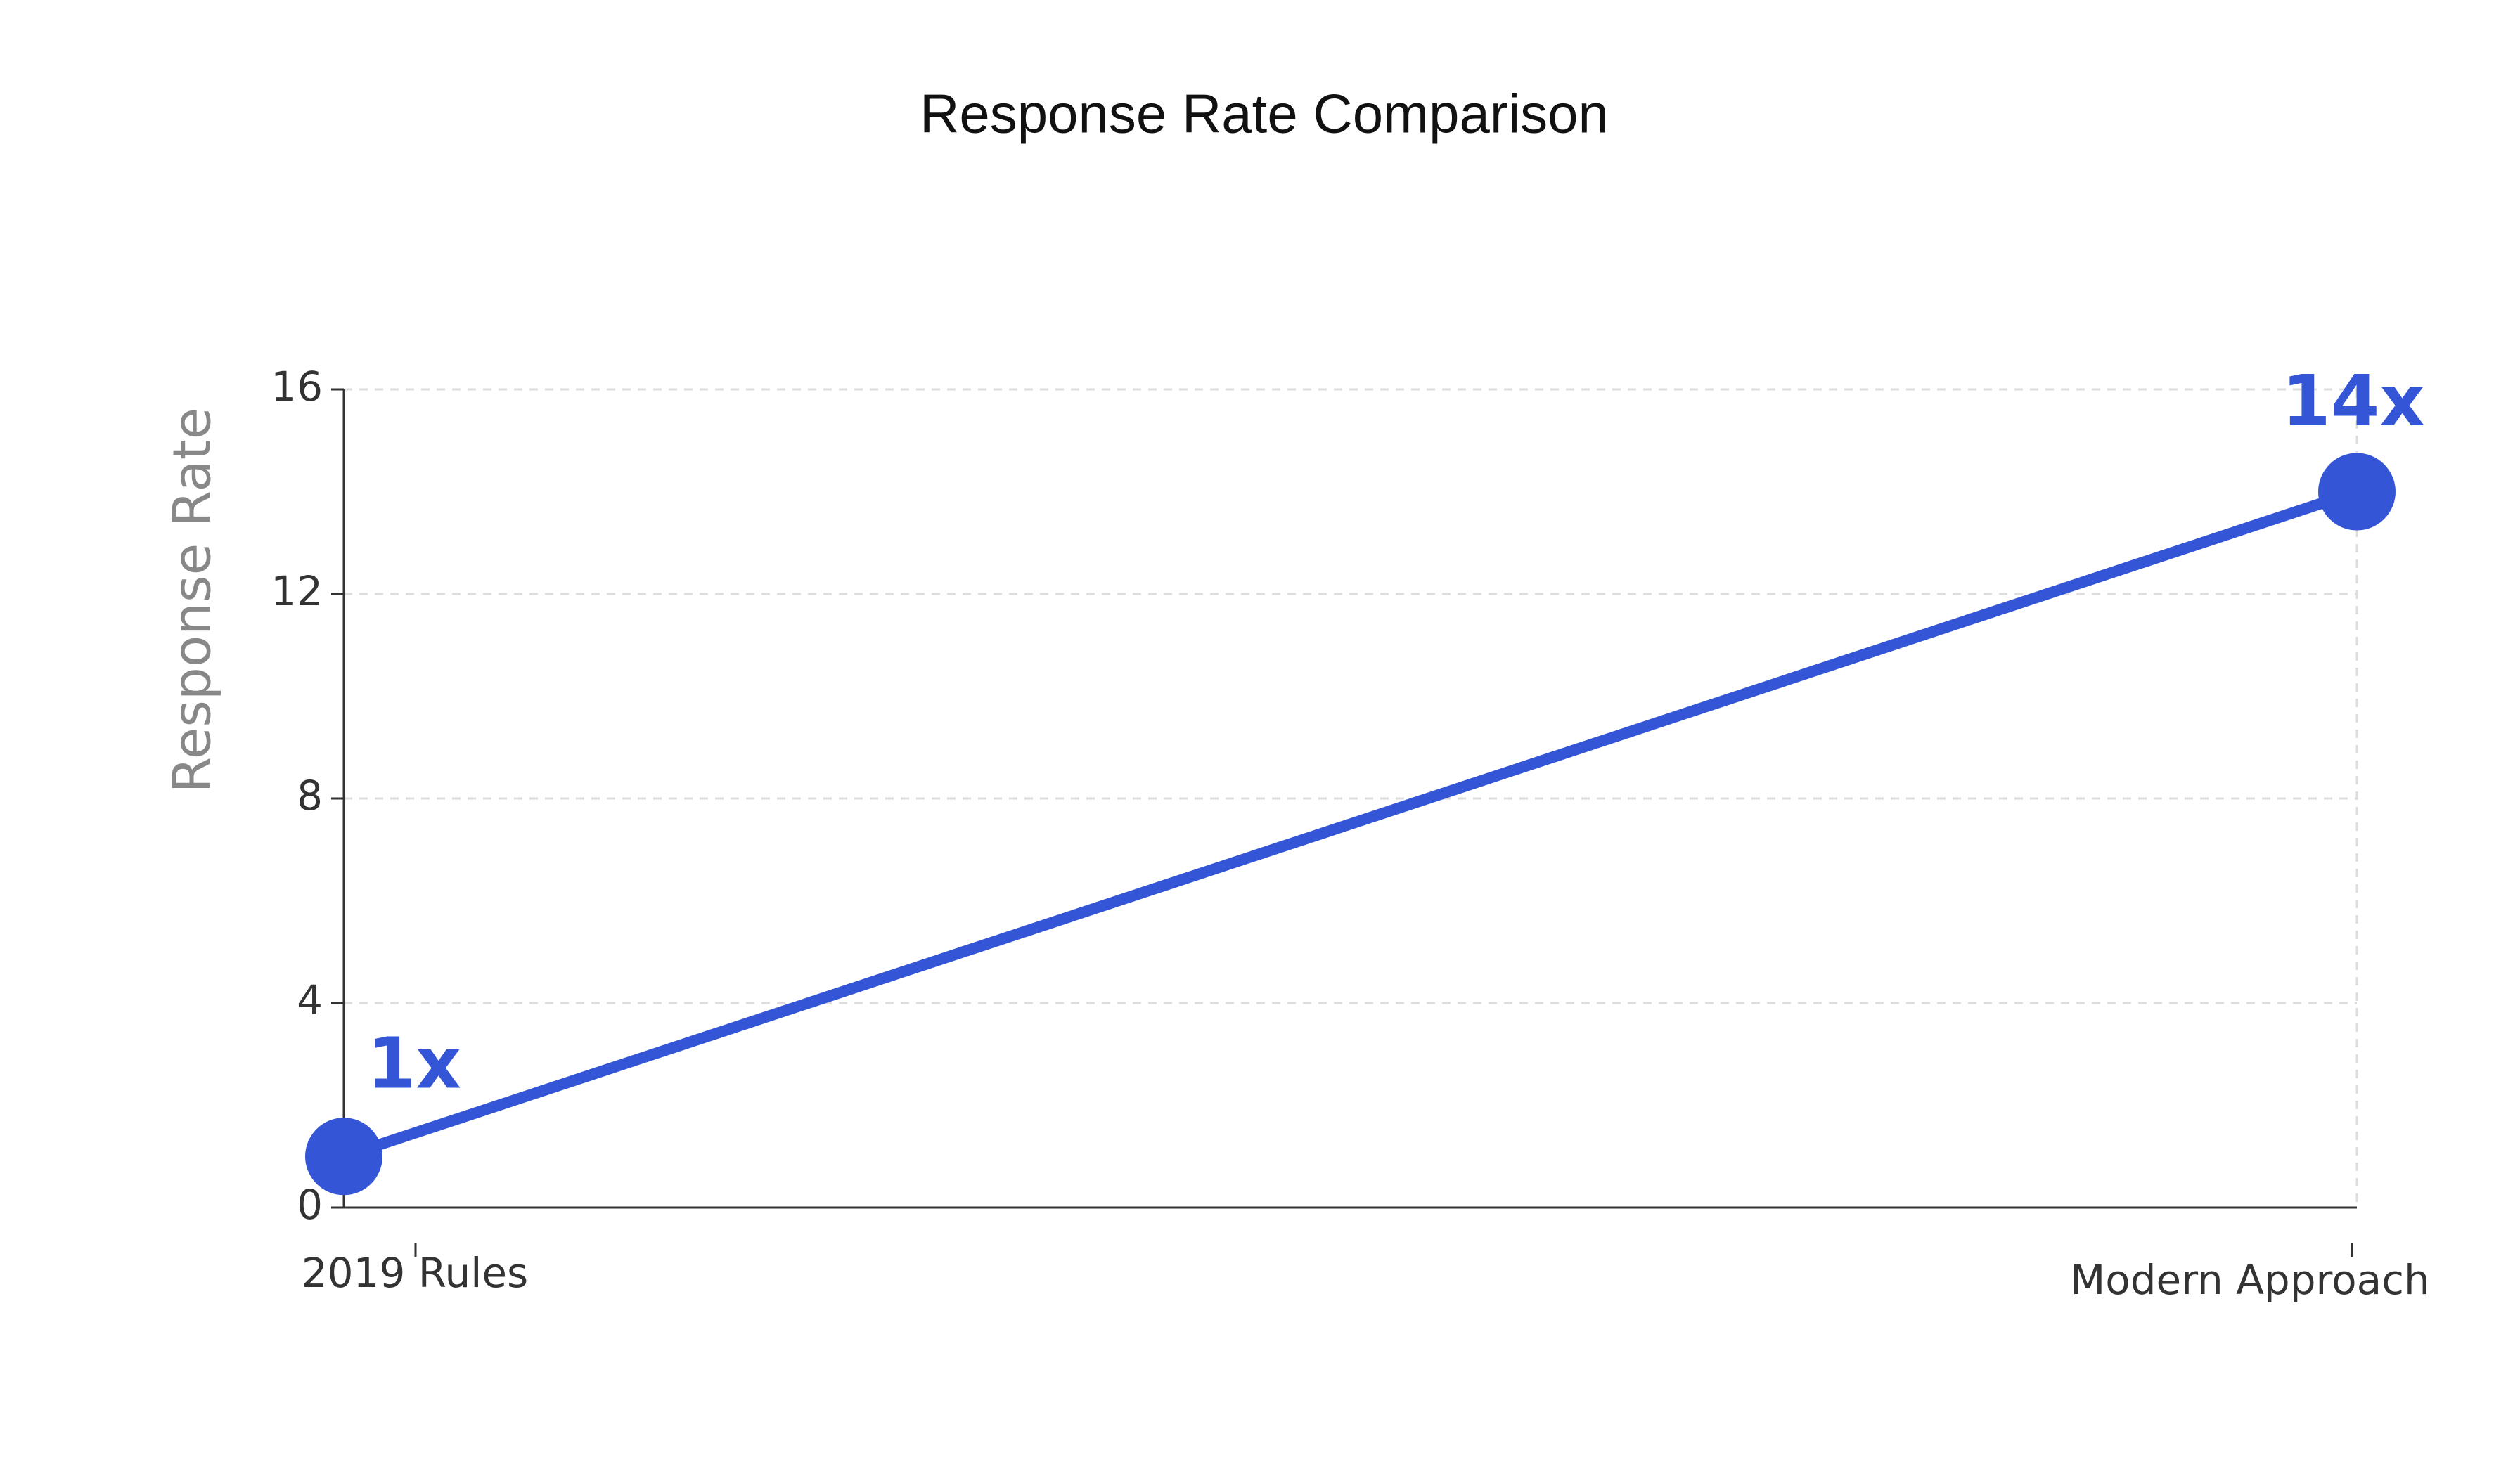  Describe the element at coordinates (2250, 1280) in the screenshot. I see `x-tick-label: Modern Approach` at that location.